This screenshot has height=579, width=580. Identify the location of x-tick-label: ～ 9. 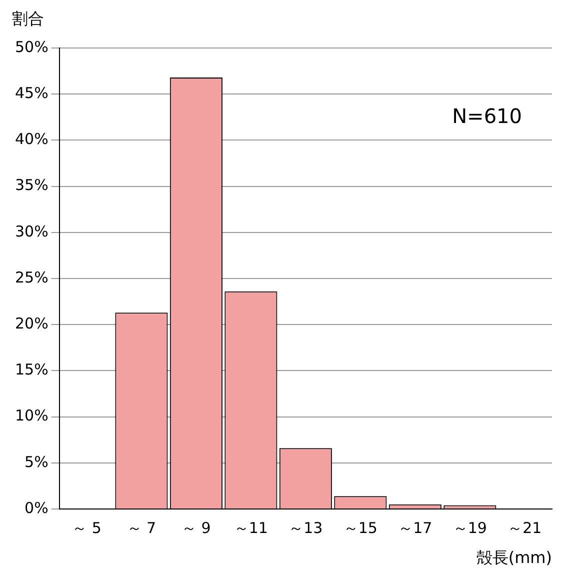
(196, 527).